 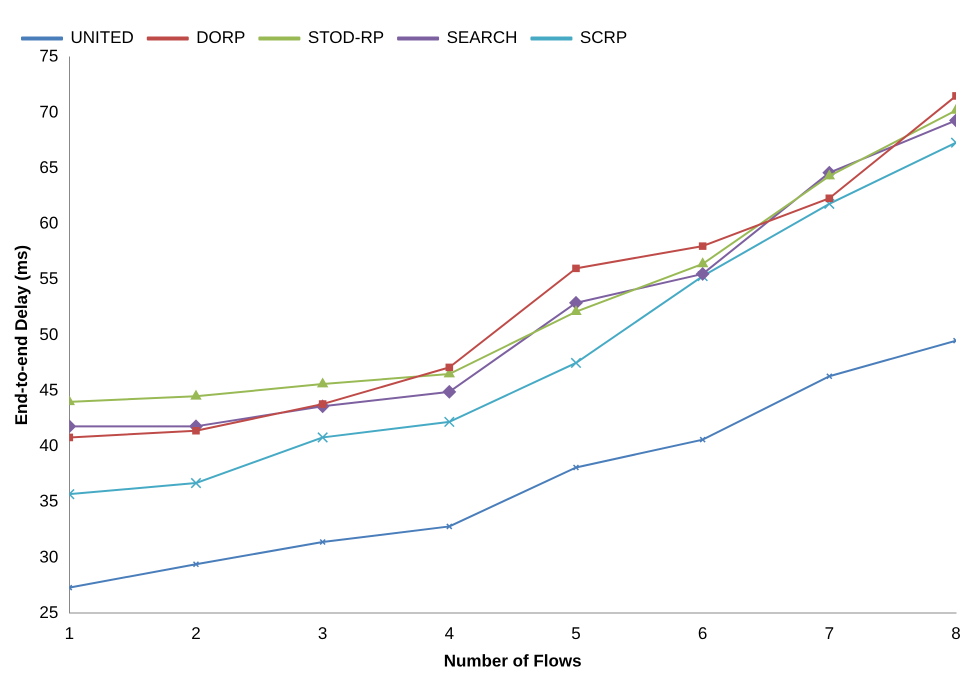 I want to click on legend-label: DORP, so click(x=221, y=38).